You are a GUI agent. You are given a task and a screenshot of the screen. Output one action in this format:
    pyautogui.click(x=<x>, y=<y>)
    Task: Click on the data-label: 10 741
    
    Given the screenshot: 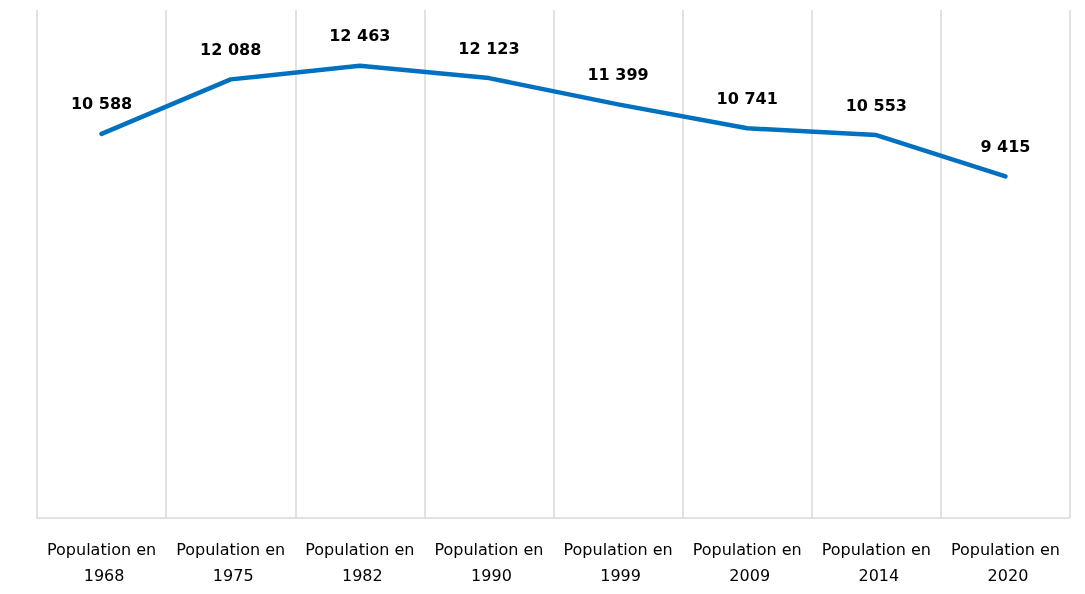 What is the action you would take?
    pyautogui.click(x=747, y=98)
    